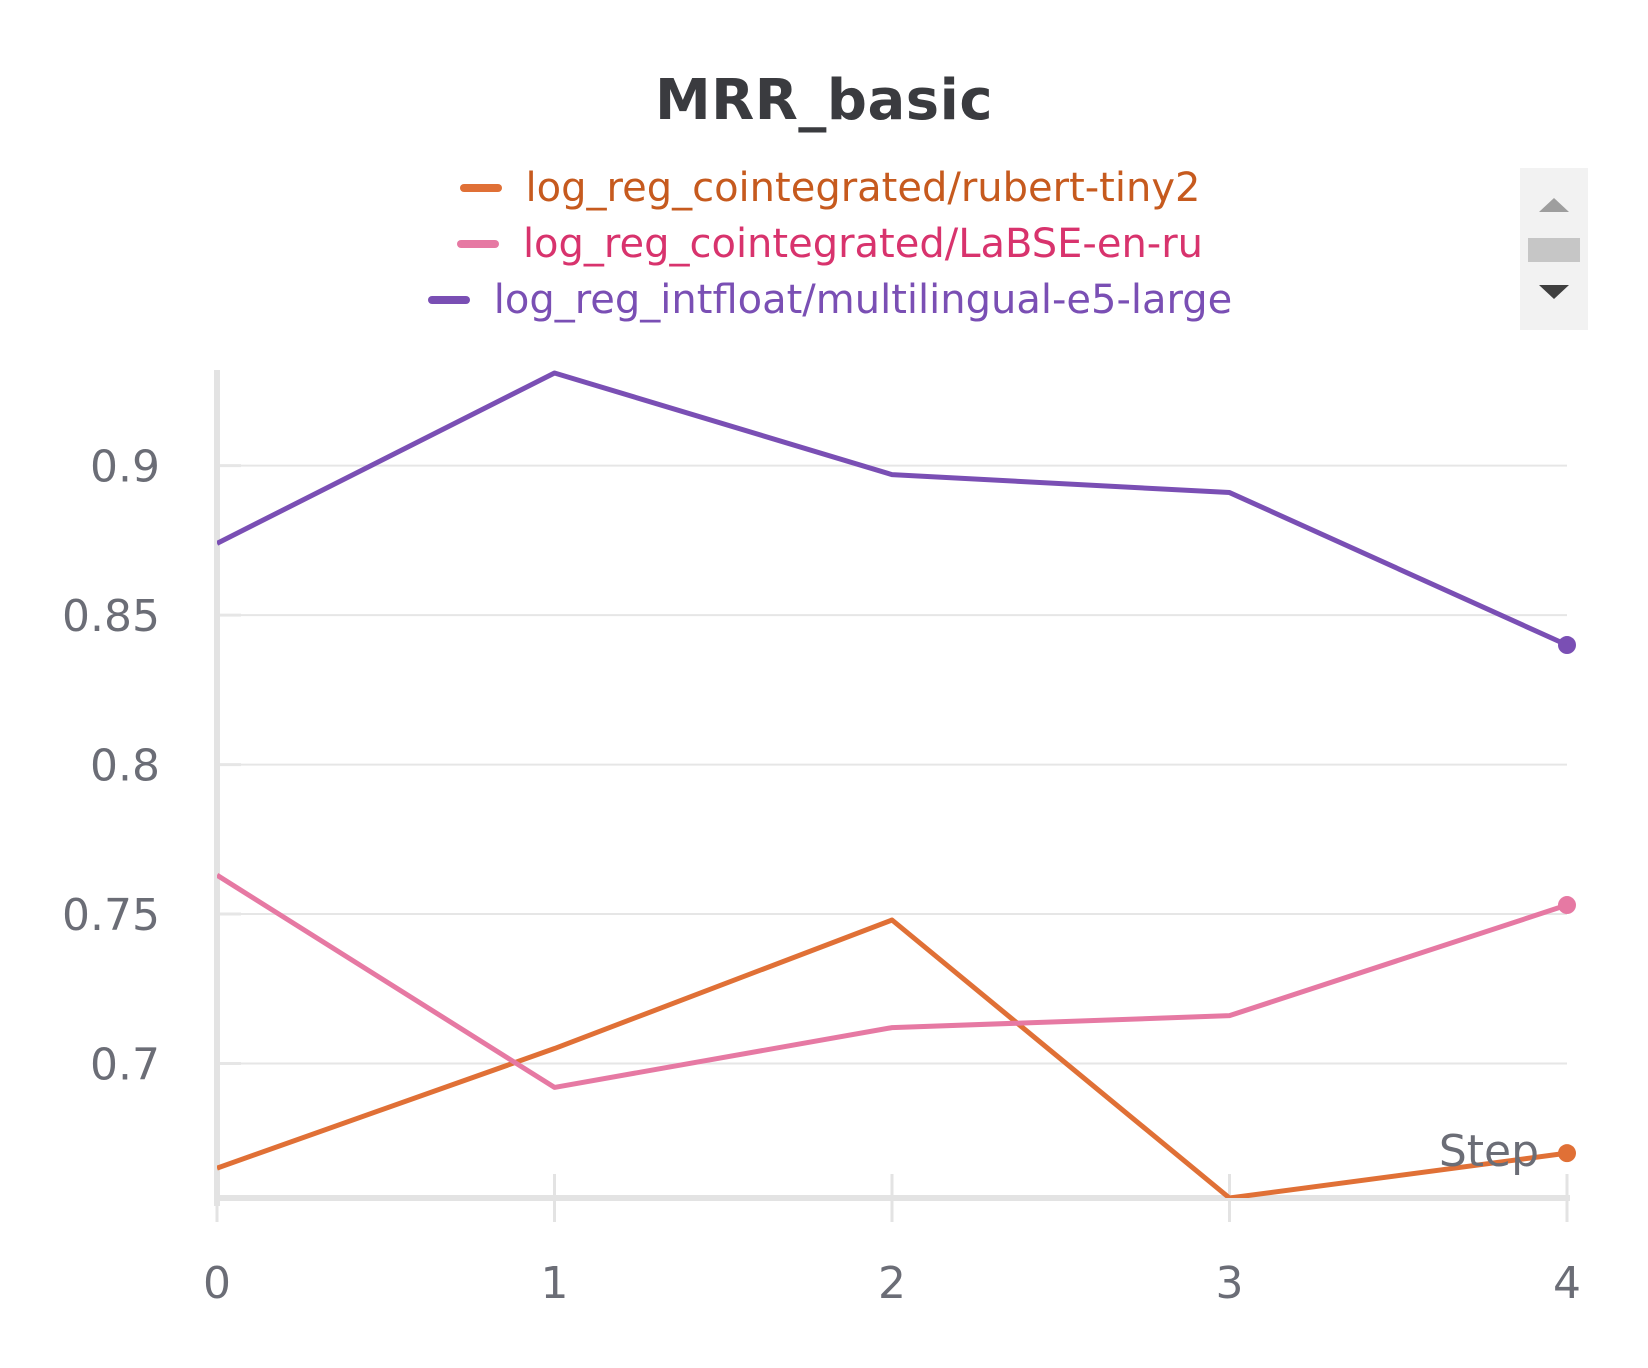 This screenshot has width=1648, height=1368. What do you see at coordinates (863, 300) in the screenshot?
I see `legend-label-e5: log_reg_intfloat/multilingual-e5-large` at bounding box center [863, 300].